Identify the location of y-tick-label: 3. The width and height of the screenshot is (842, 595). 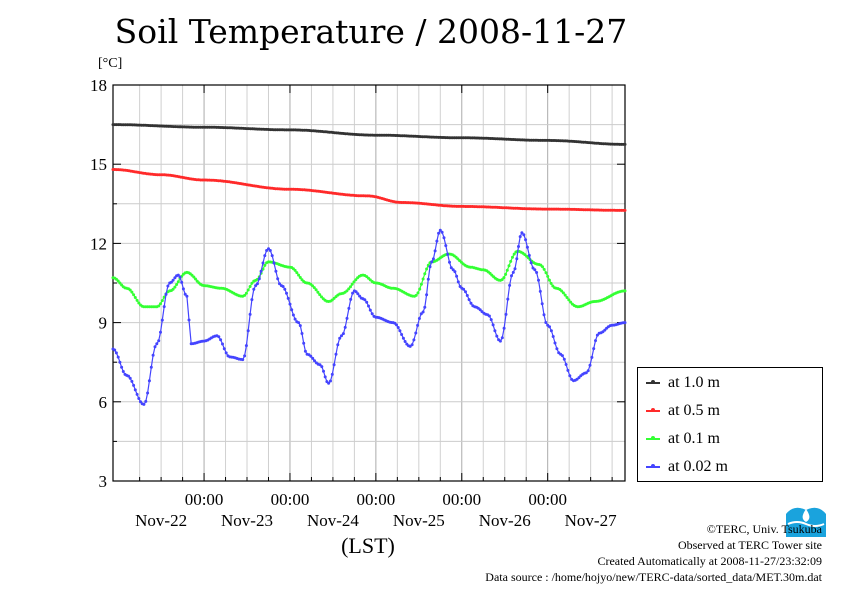
(103, 481).